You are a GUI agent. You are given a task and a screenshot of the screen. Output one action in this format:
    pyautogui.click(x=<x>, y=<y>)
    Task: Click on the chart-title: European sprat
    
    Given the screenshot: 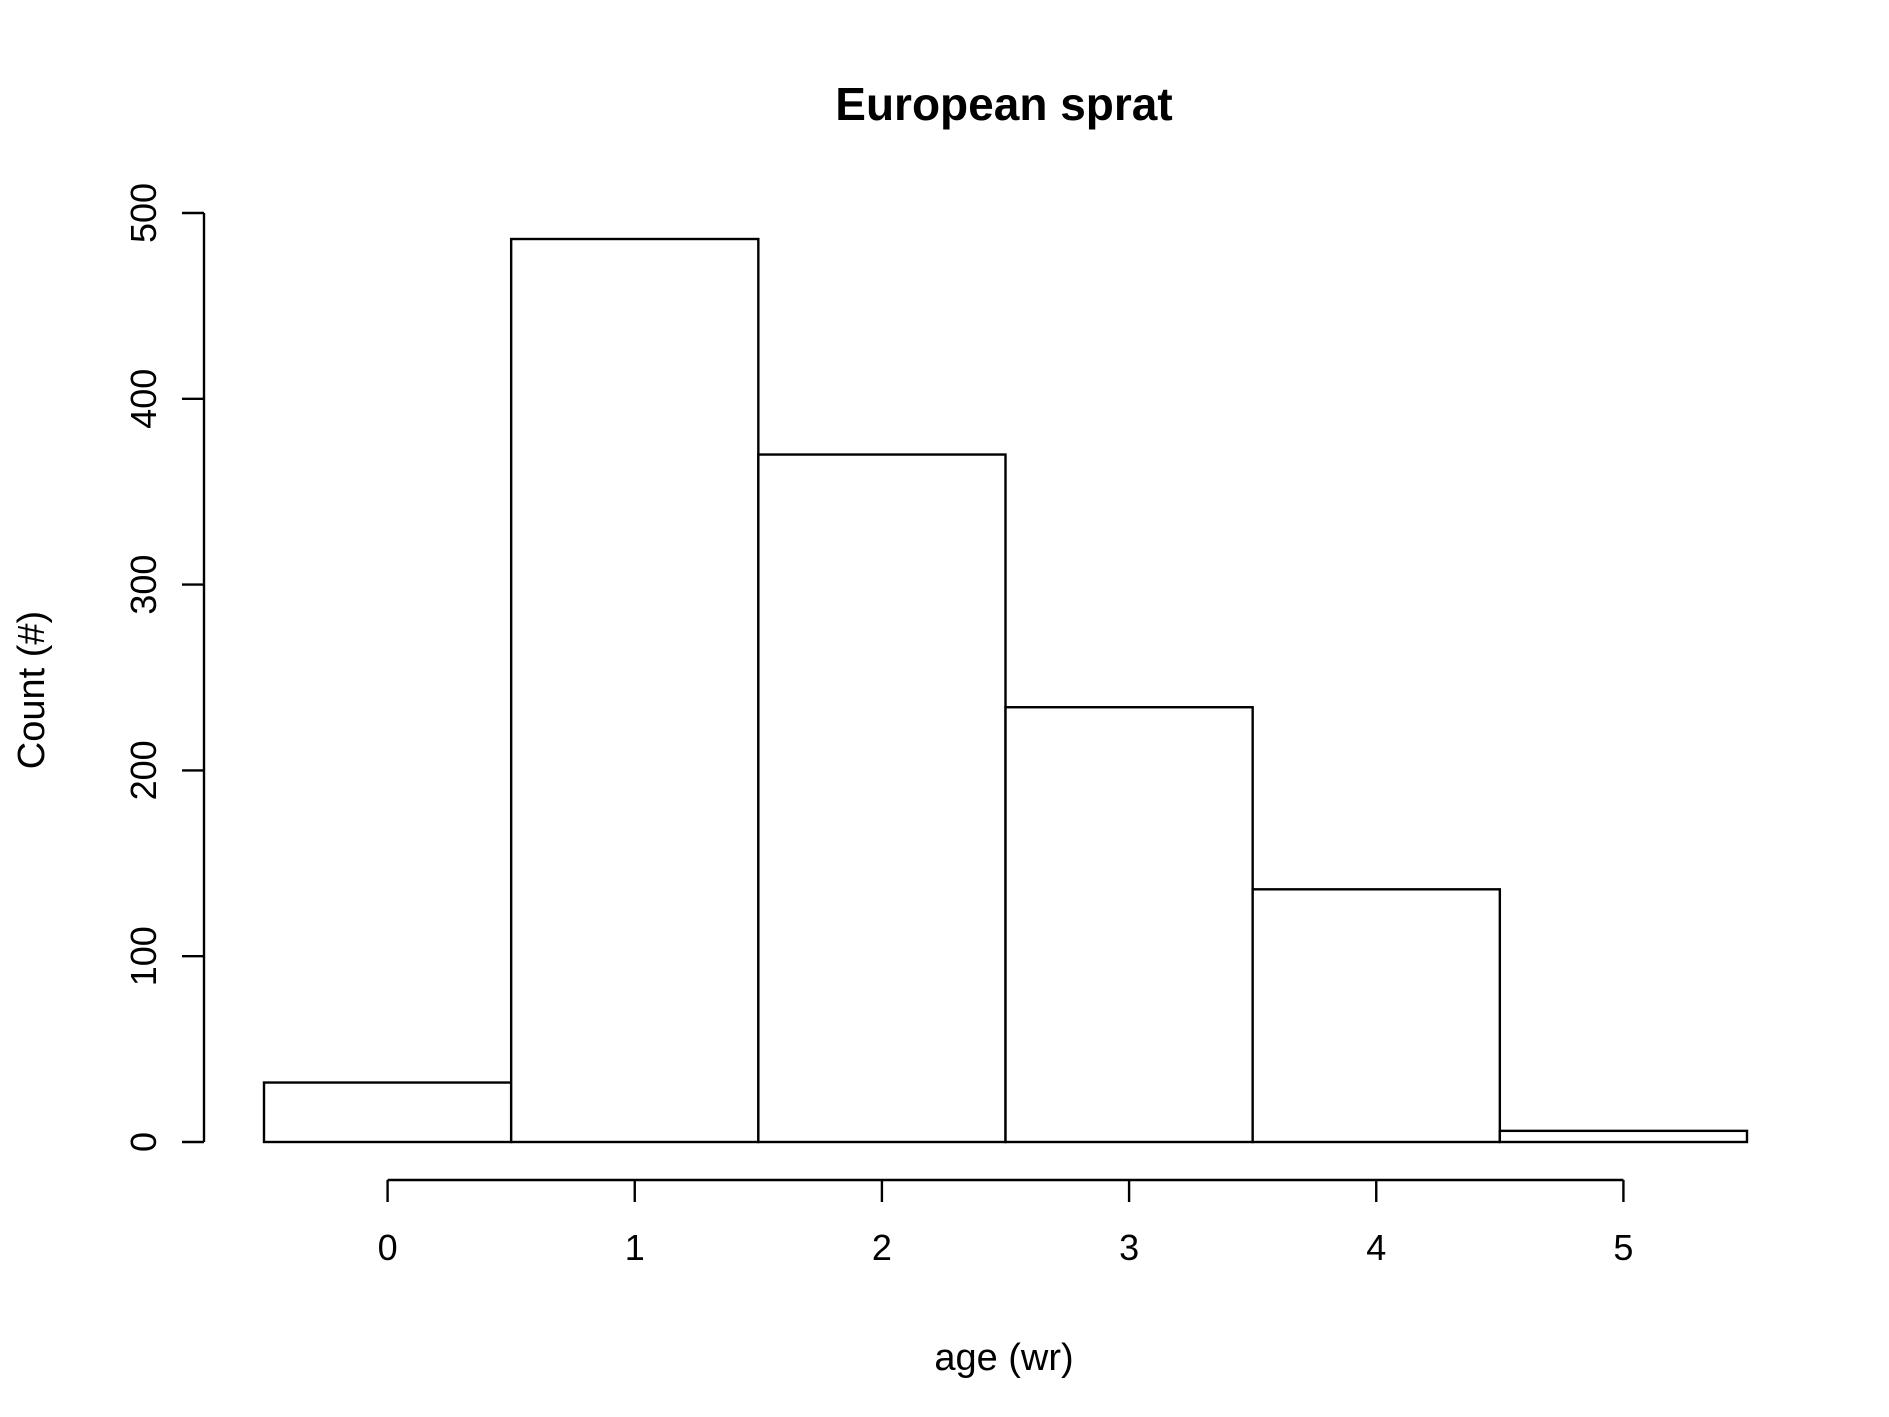 What is the action you would take?
    pyautogui.click(x=1003, y=104)
    